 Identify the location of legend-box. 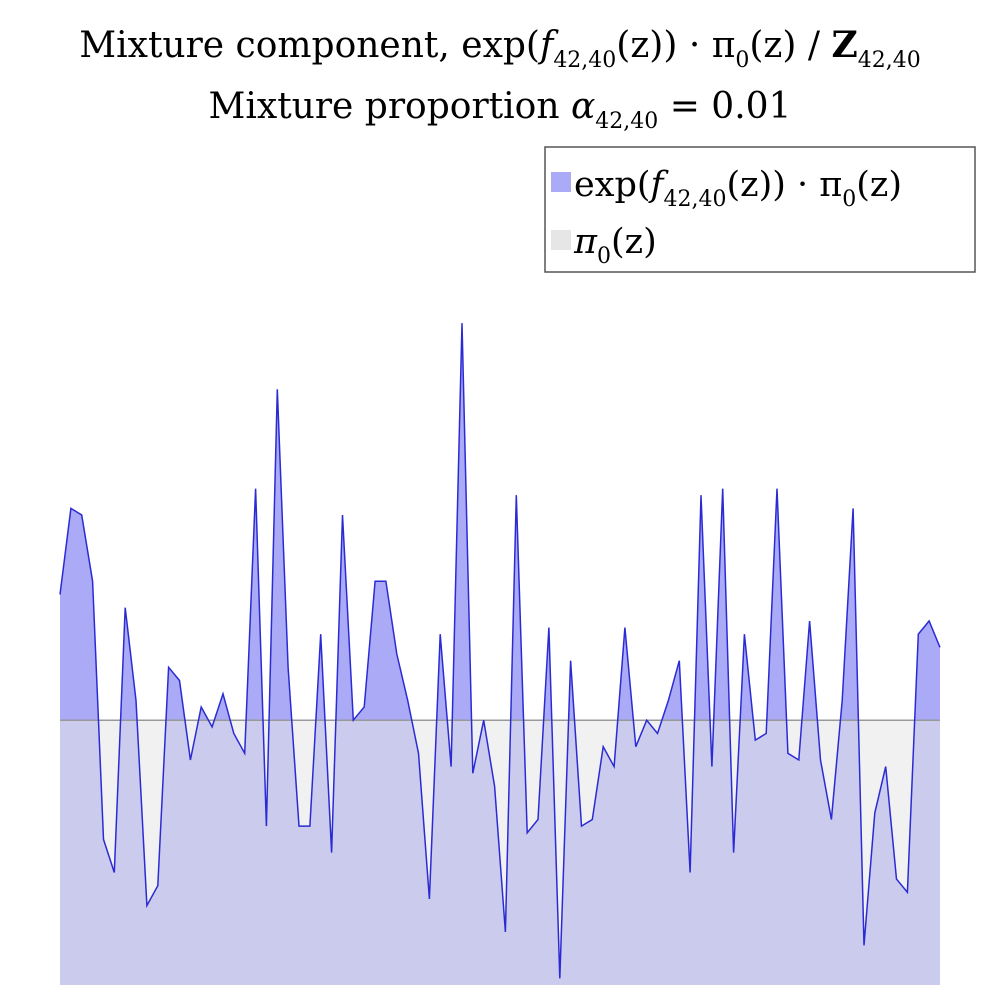
(760, 209).